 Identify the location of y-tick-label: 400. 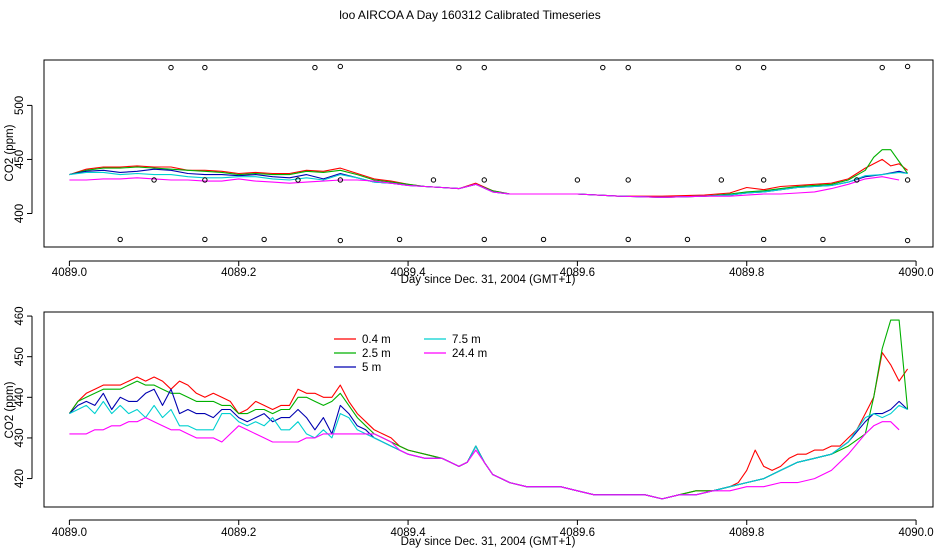
(20, 213).